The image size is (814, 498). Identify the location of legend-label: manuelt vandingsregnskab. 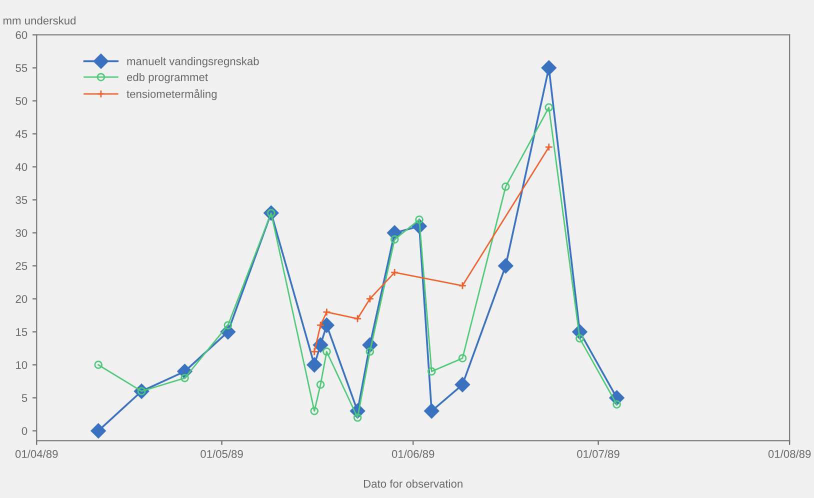
(193, 62).